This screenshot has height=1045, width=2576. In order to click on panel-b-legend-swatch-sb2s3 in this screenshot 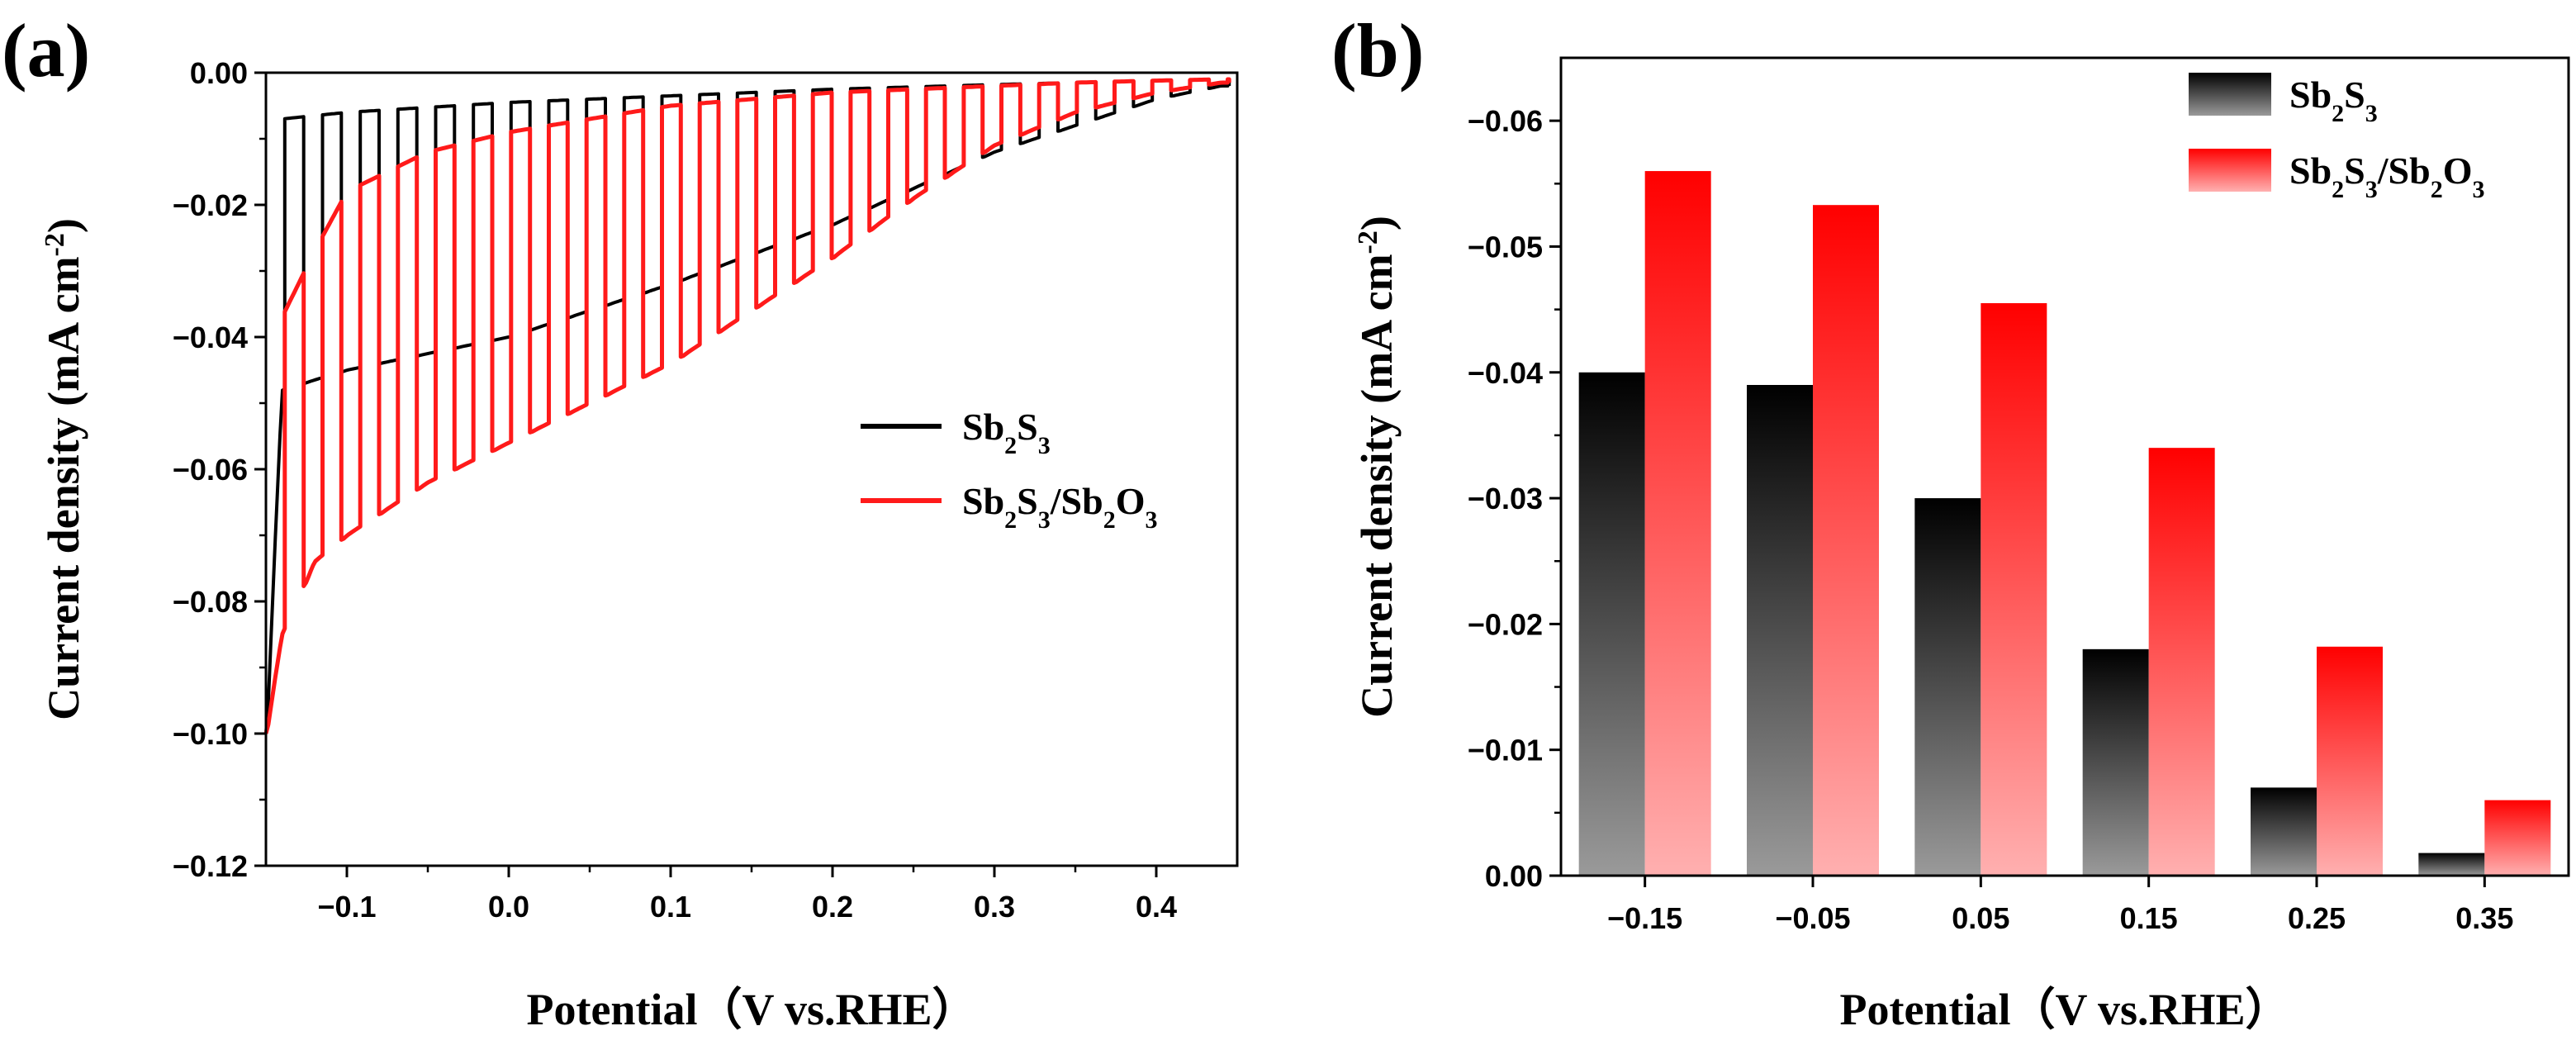, I will do `click(2230, 94)`.